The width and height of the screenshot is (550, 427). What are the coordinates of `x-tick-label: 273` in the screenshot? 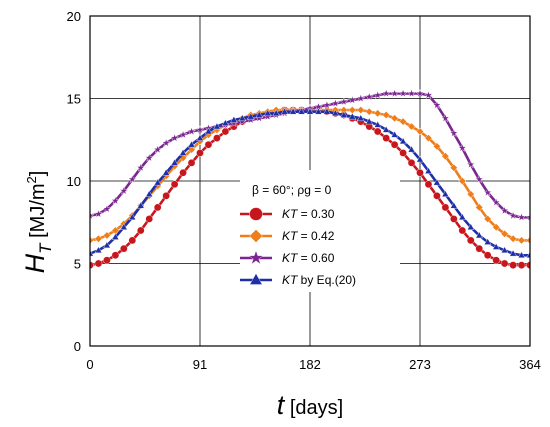 It's located at (420, 364).